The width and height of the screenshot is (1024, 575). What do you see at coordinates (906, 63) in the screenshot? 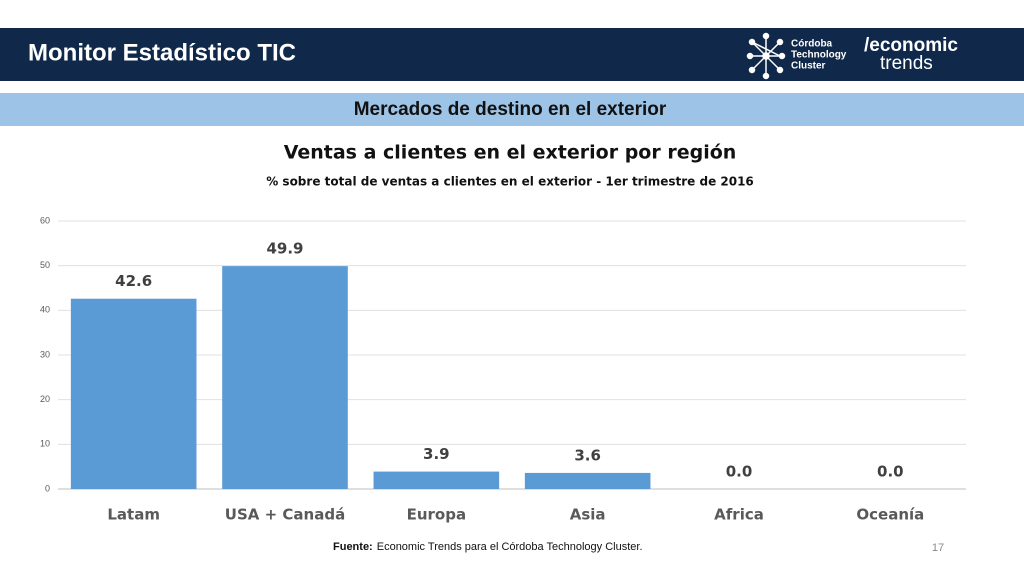
I see `brand-sub: trends` at bounding box center [906, 63].